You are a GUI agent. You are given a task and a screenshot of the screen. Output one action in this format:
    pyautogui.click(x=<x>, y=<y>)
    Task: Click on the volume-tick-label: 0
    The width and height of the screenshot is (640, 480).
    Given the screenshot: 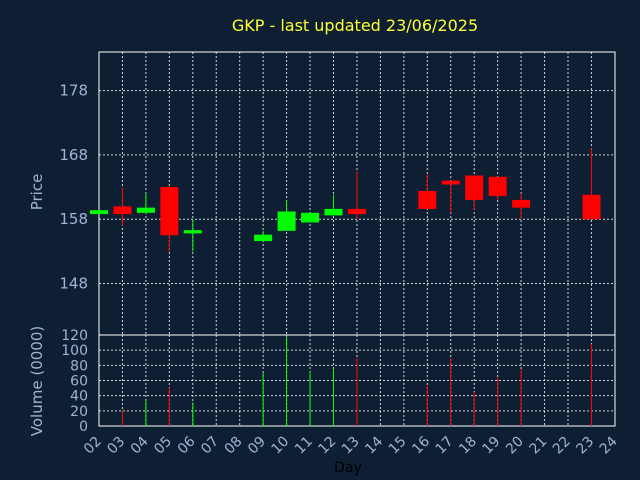 What is the action you would take?
    pyautogui.click(x=83, y=427)
    